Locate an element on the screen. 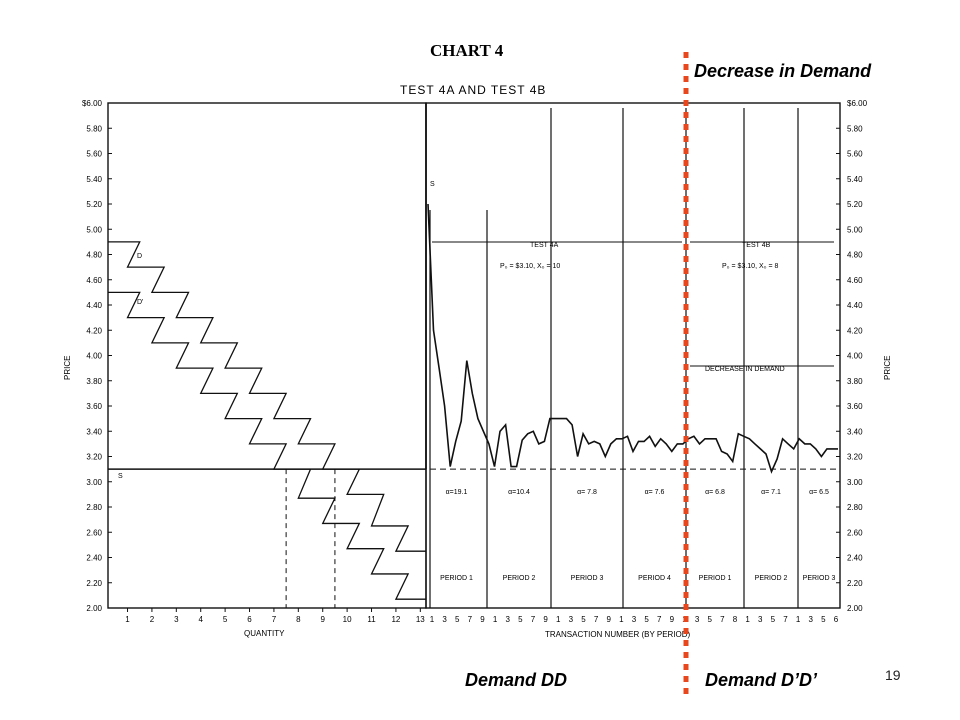  right-y-tick-label: 4.00 is located at coordinates (855, 356).